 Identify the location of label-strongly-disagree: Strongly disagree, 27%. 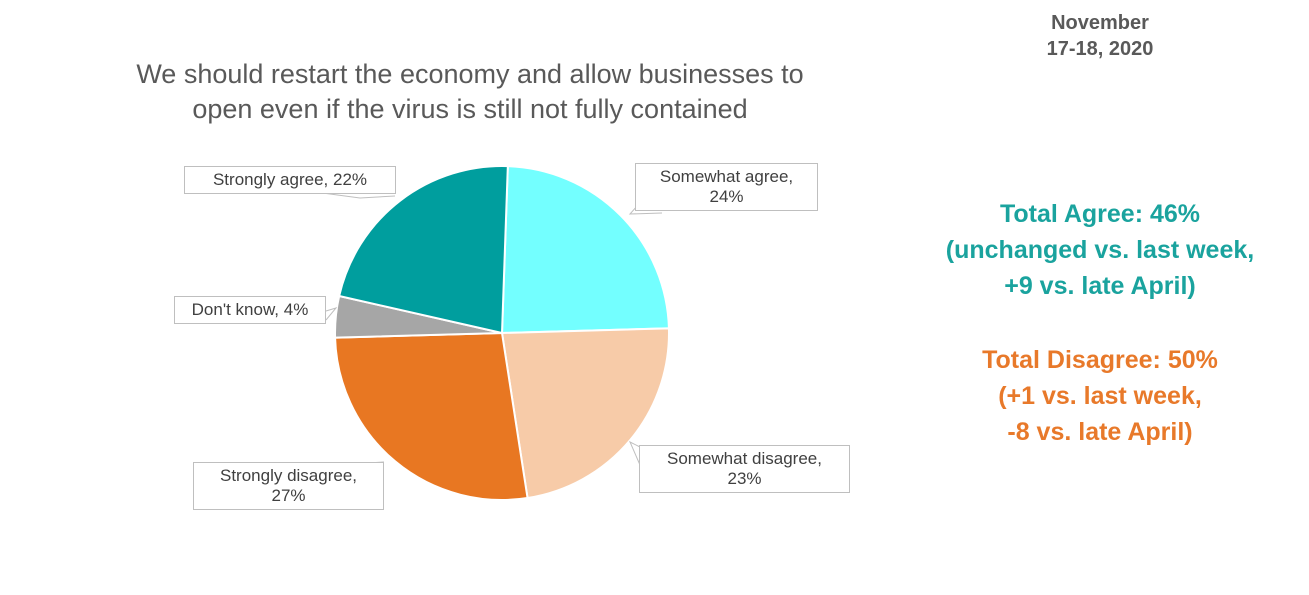
(288, 486).